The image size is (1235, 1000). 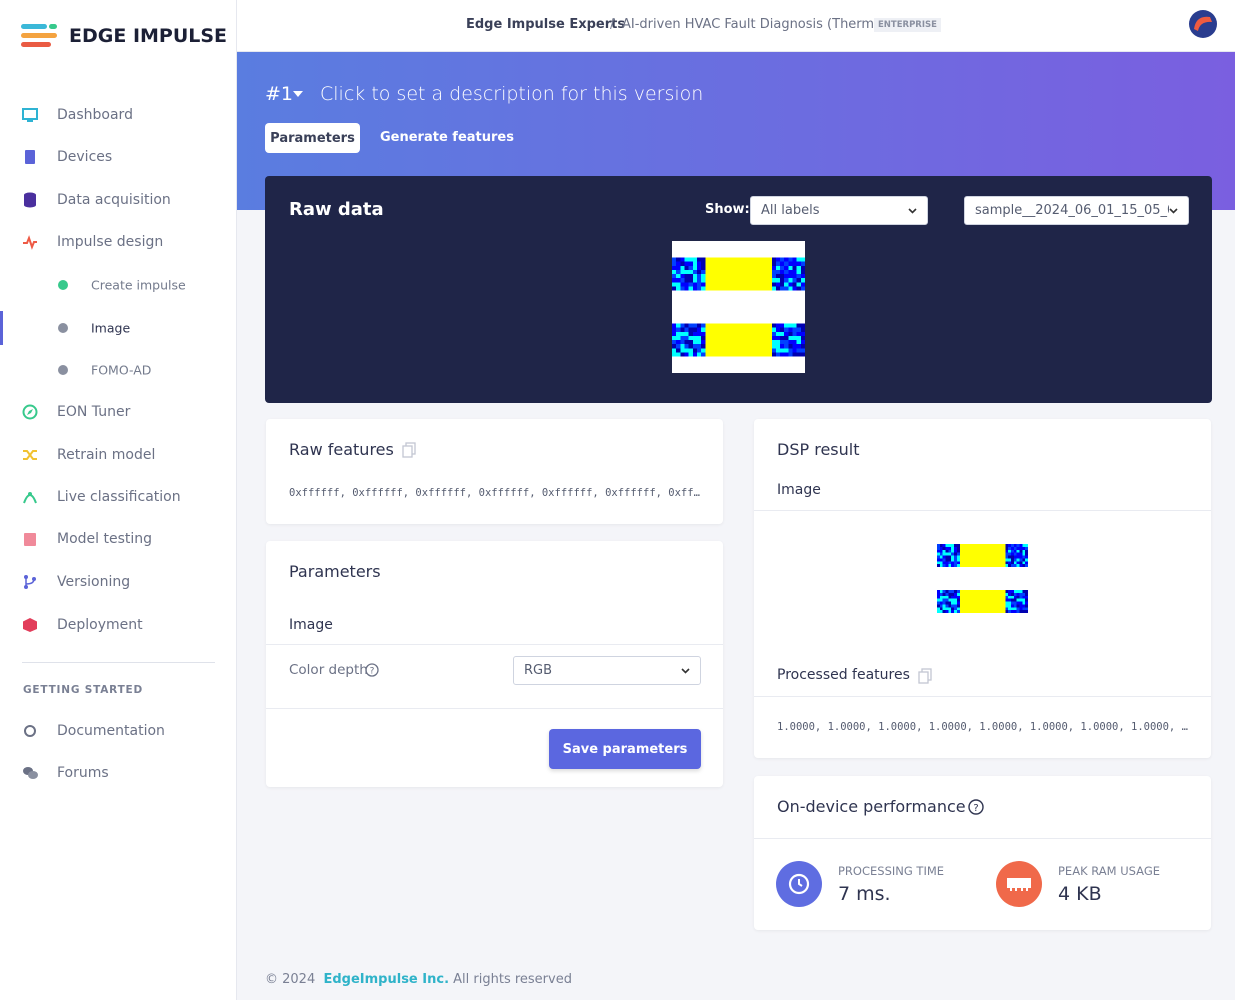 What do you see at coordinates (100, 625) in the screenshot?
I see `nav-item: Deployment` at bounding box center [100, 625].